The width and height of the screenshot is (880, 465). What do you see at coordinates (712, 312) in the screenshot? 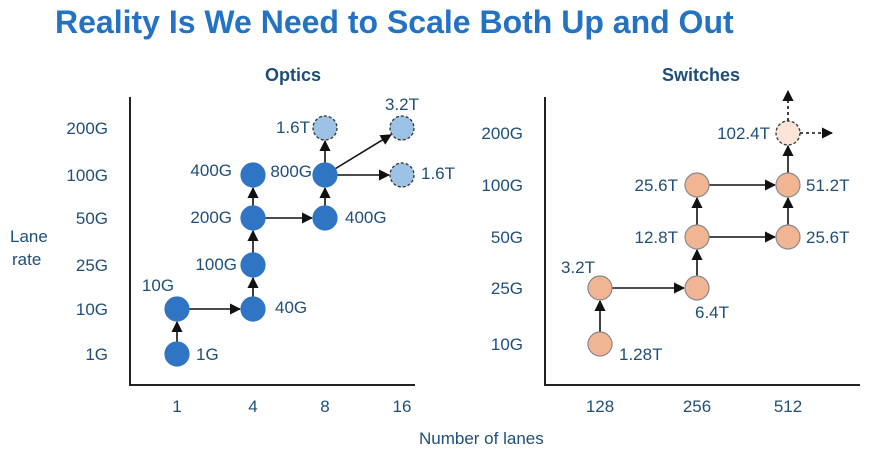
I see `switches-node-label: 6.4T` at bounding box center [712, 312].